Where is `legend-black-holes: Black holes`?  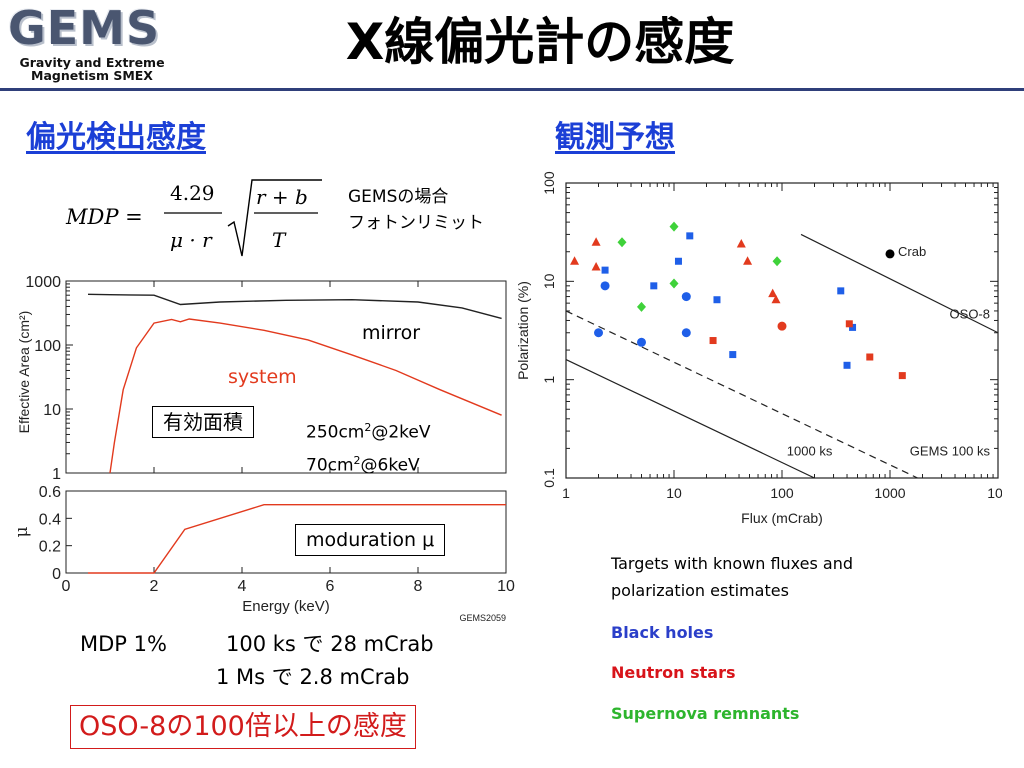
legend-black-holes: Black holes is located at coordinates (662, 632).